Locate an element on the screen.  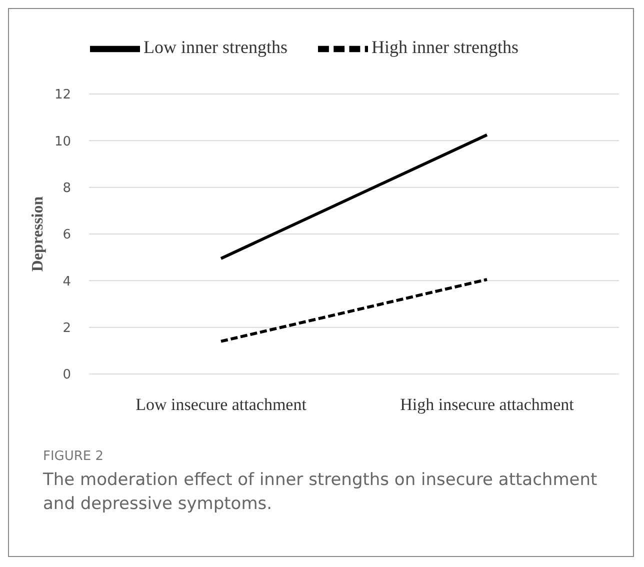
y-axis-title: Depression is located at coordinates (38, 234).